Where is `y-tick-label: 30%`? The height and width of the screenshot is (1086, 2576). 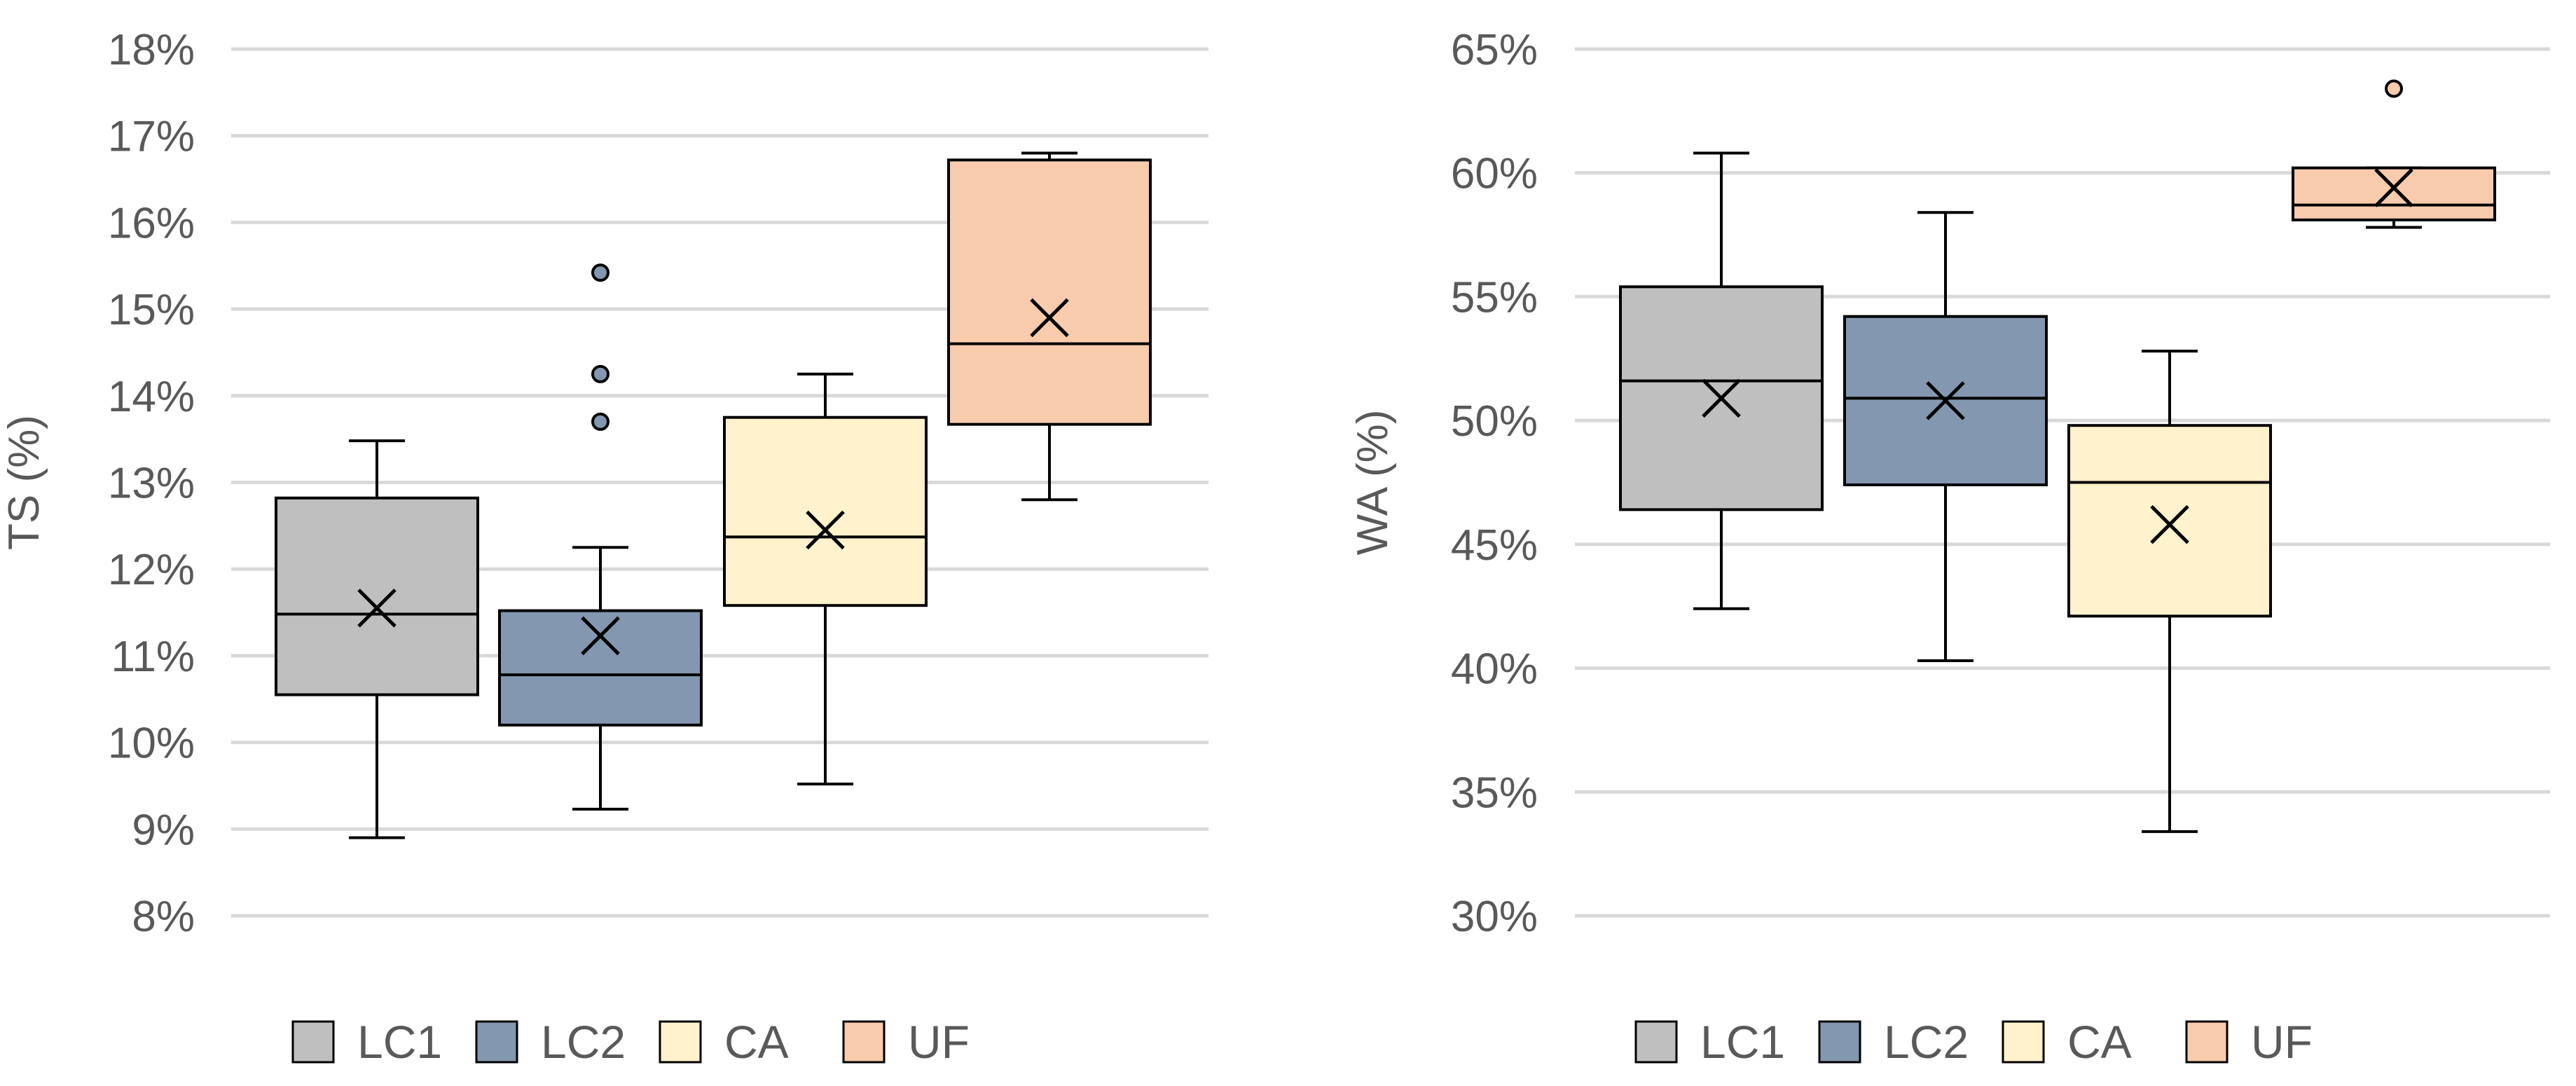
y-tick-label: 30% is located at coordinates (1494, 917).